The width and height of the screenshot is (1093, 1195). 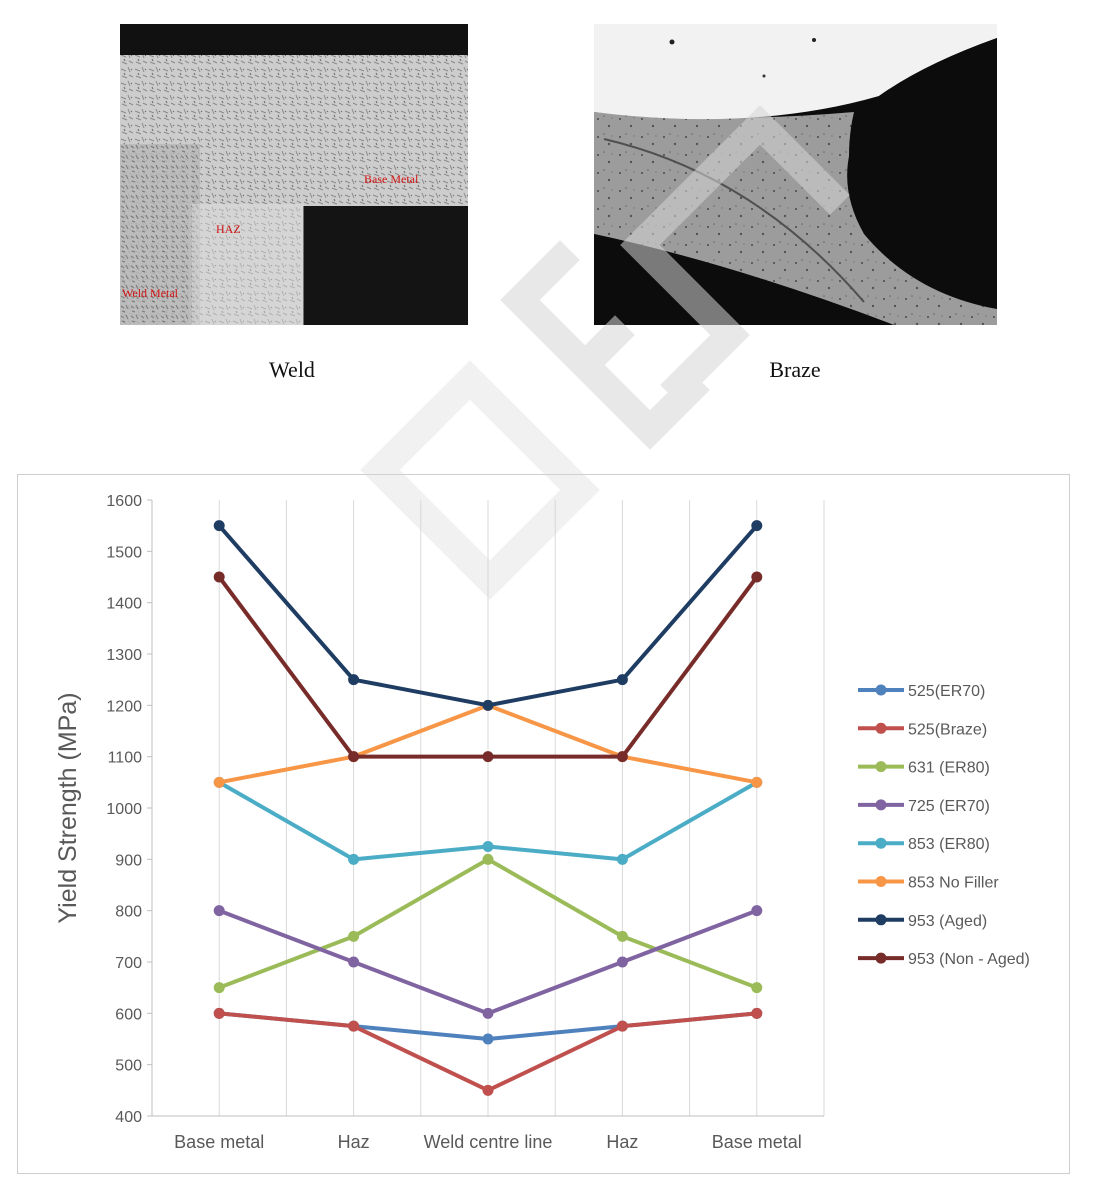 What do you see at coordinates (68, 807) in the screenshot?
I see `y-axis-title: Yield Strength (MPa)` at bounding box center [68, 807].